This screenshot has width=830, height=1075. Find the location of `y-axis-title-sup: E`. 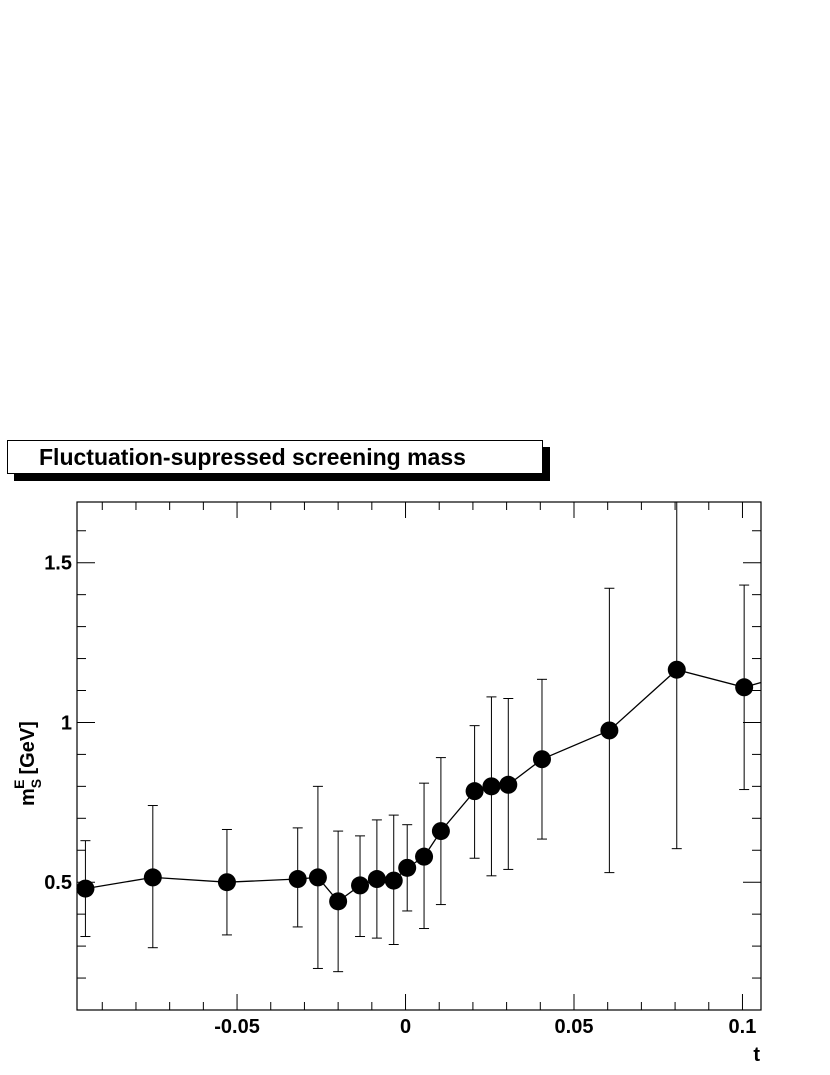

y-axis-title-sup: E is located at coordinates (19, 784).